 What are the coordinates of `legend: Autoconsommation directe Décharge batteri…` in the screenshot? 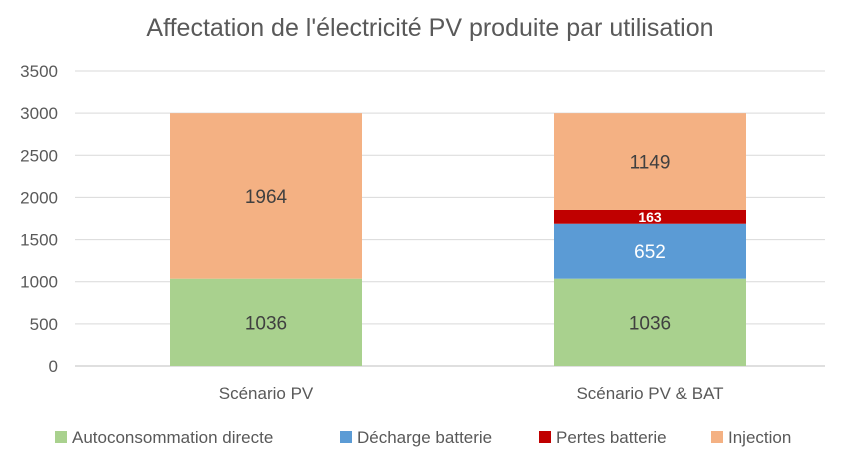 It's located at (423, 437).